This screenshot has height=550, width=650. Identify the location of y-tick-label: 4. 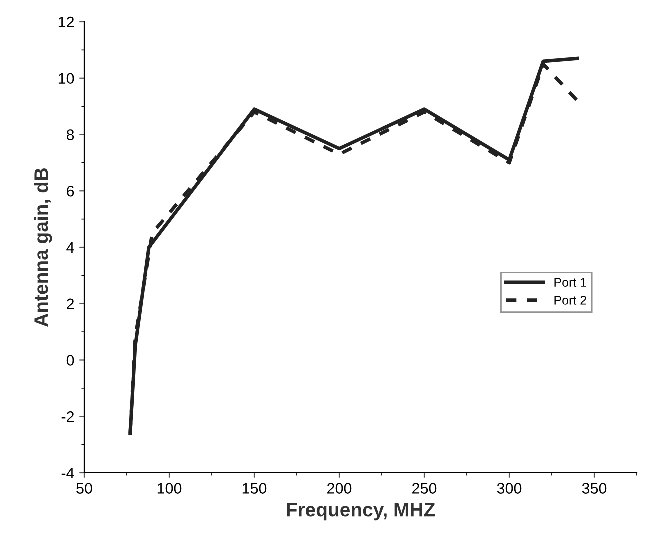
(70, 248).